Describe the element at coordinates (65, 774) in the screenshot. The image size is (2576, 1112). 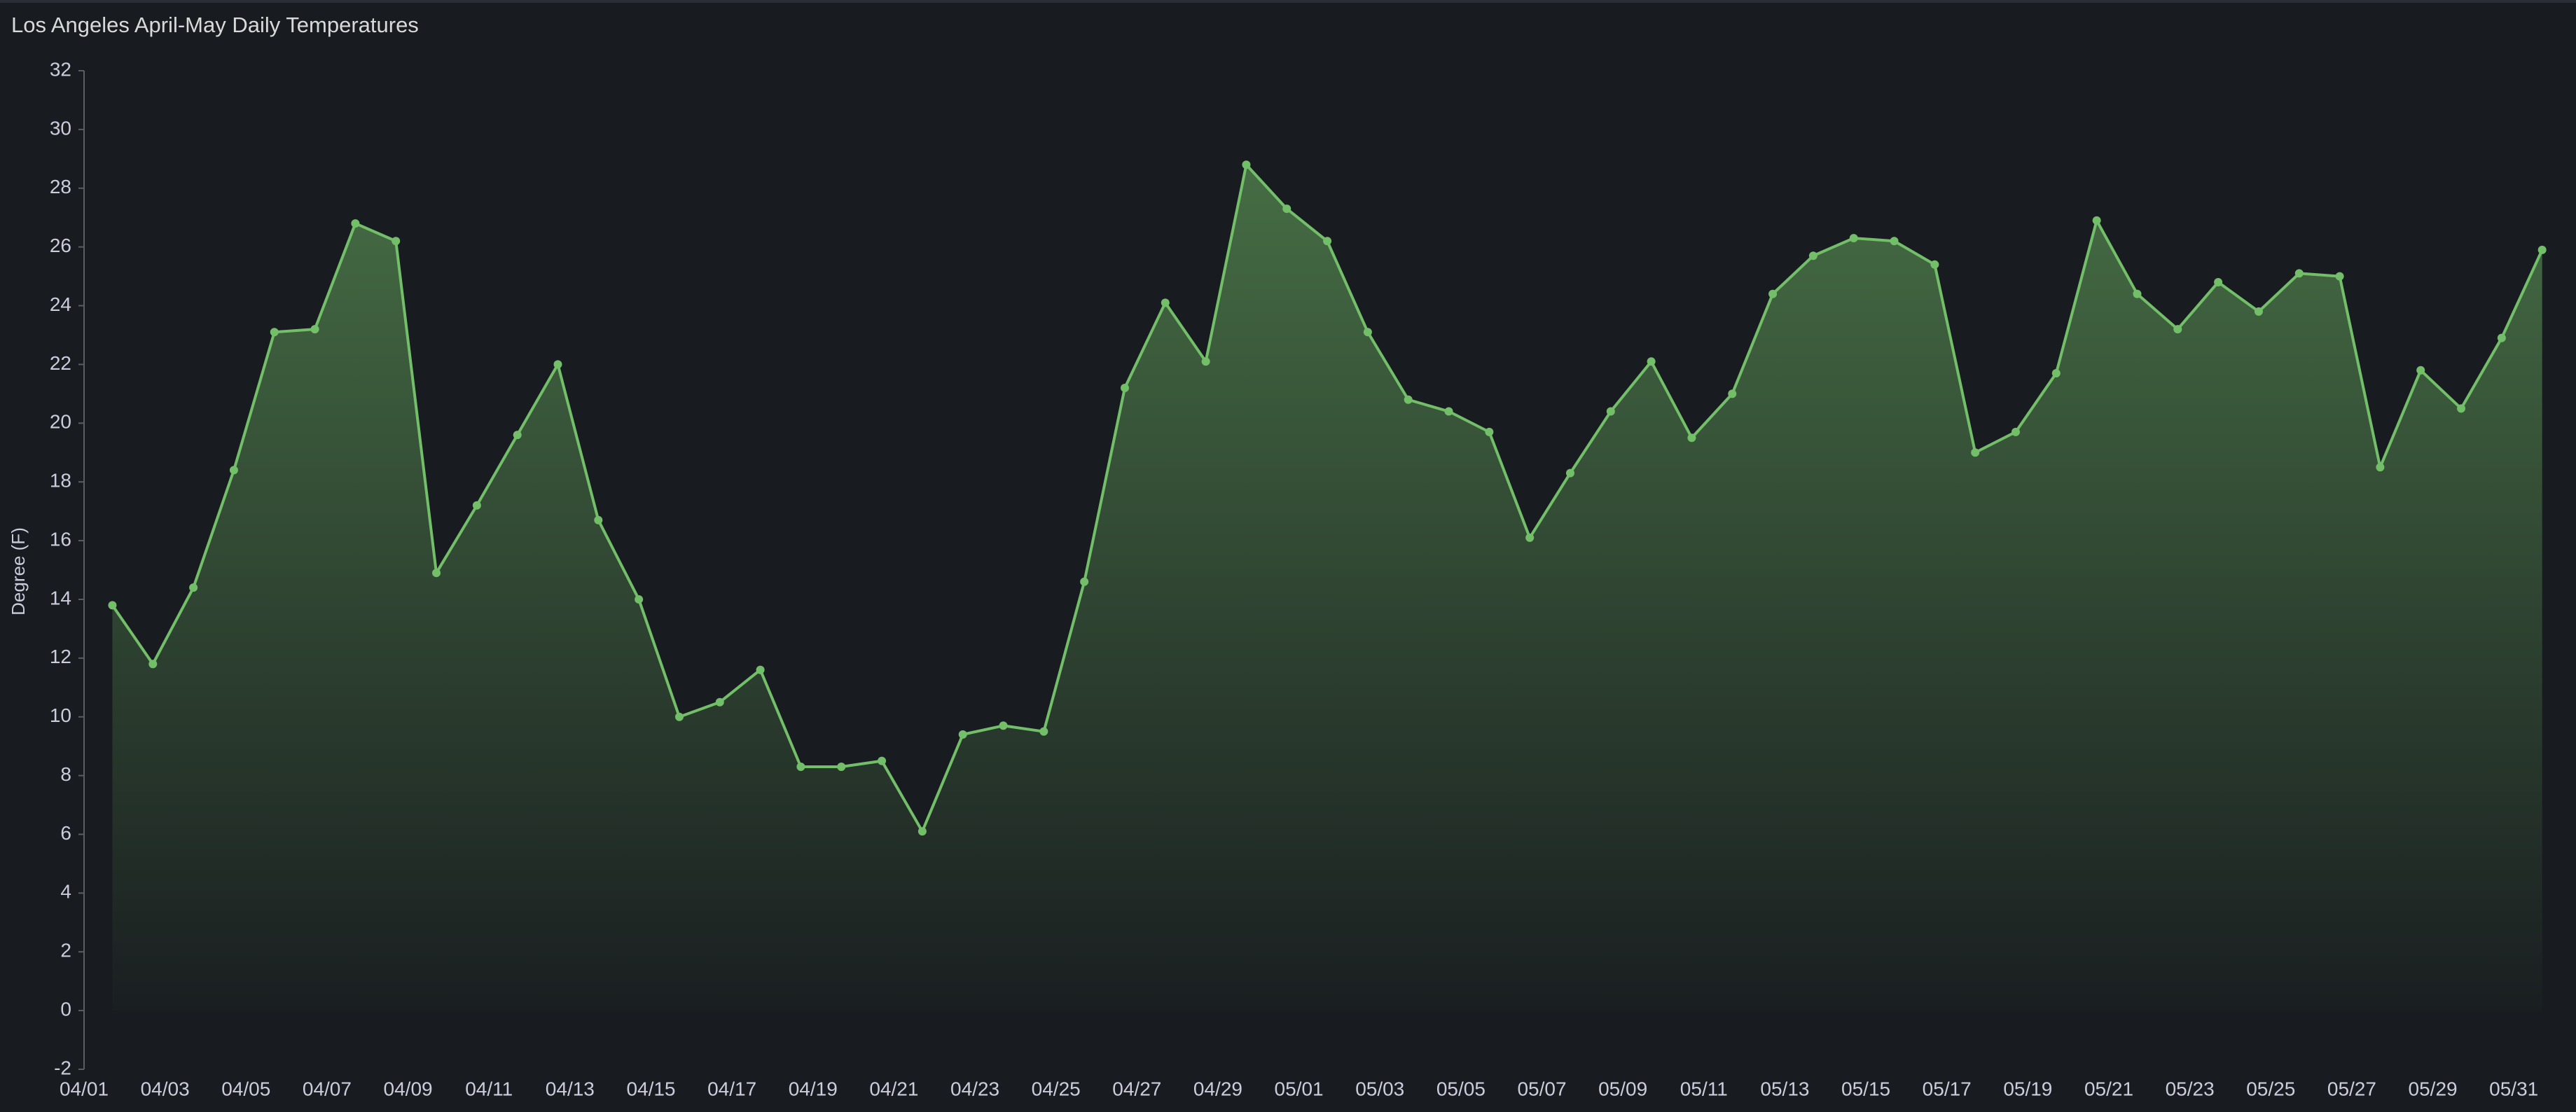
I see `y-tick-label: 8` at that location.